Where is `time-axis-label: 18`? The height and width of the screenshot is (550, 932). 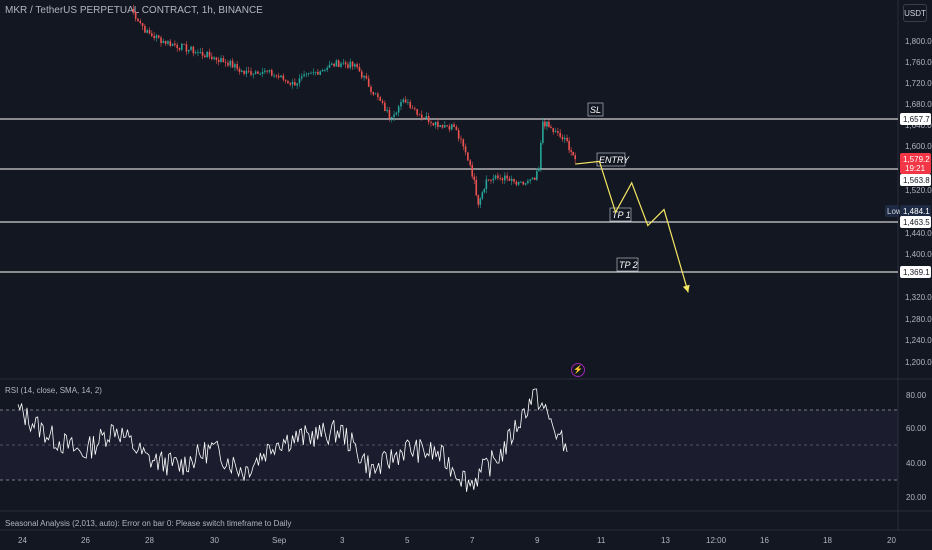
time-axis-label: 18 is located at coordinates (827, 540).